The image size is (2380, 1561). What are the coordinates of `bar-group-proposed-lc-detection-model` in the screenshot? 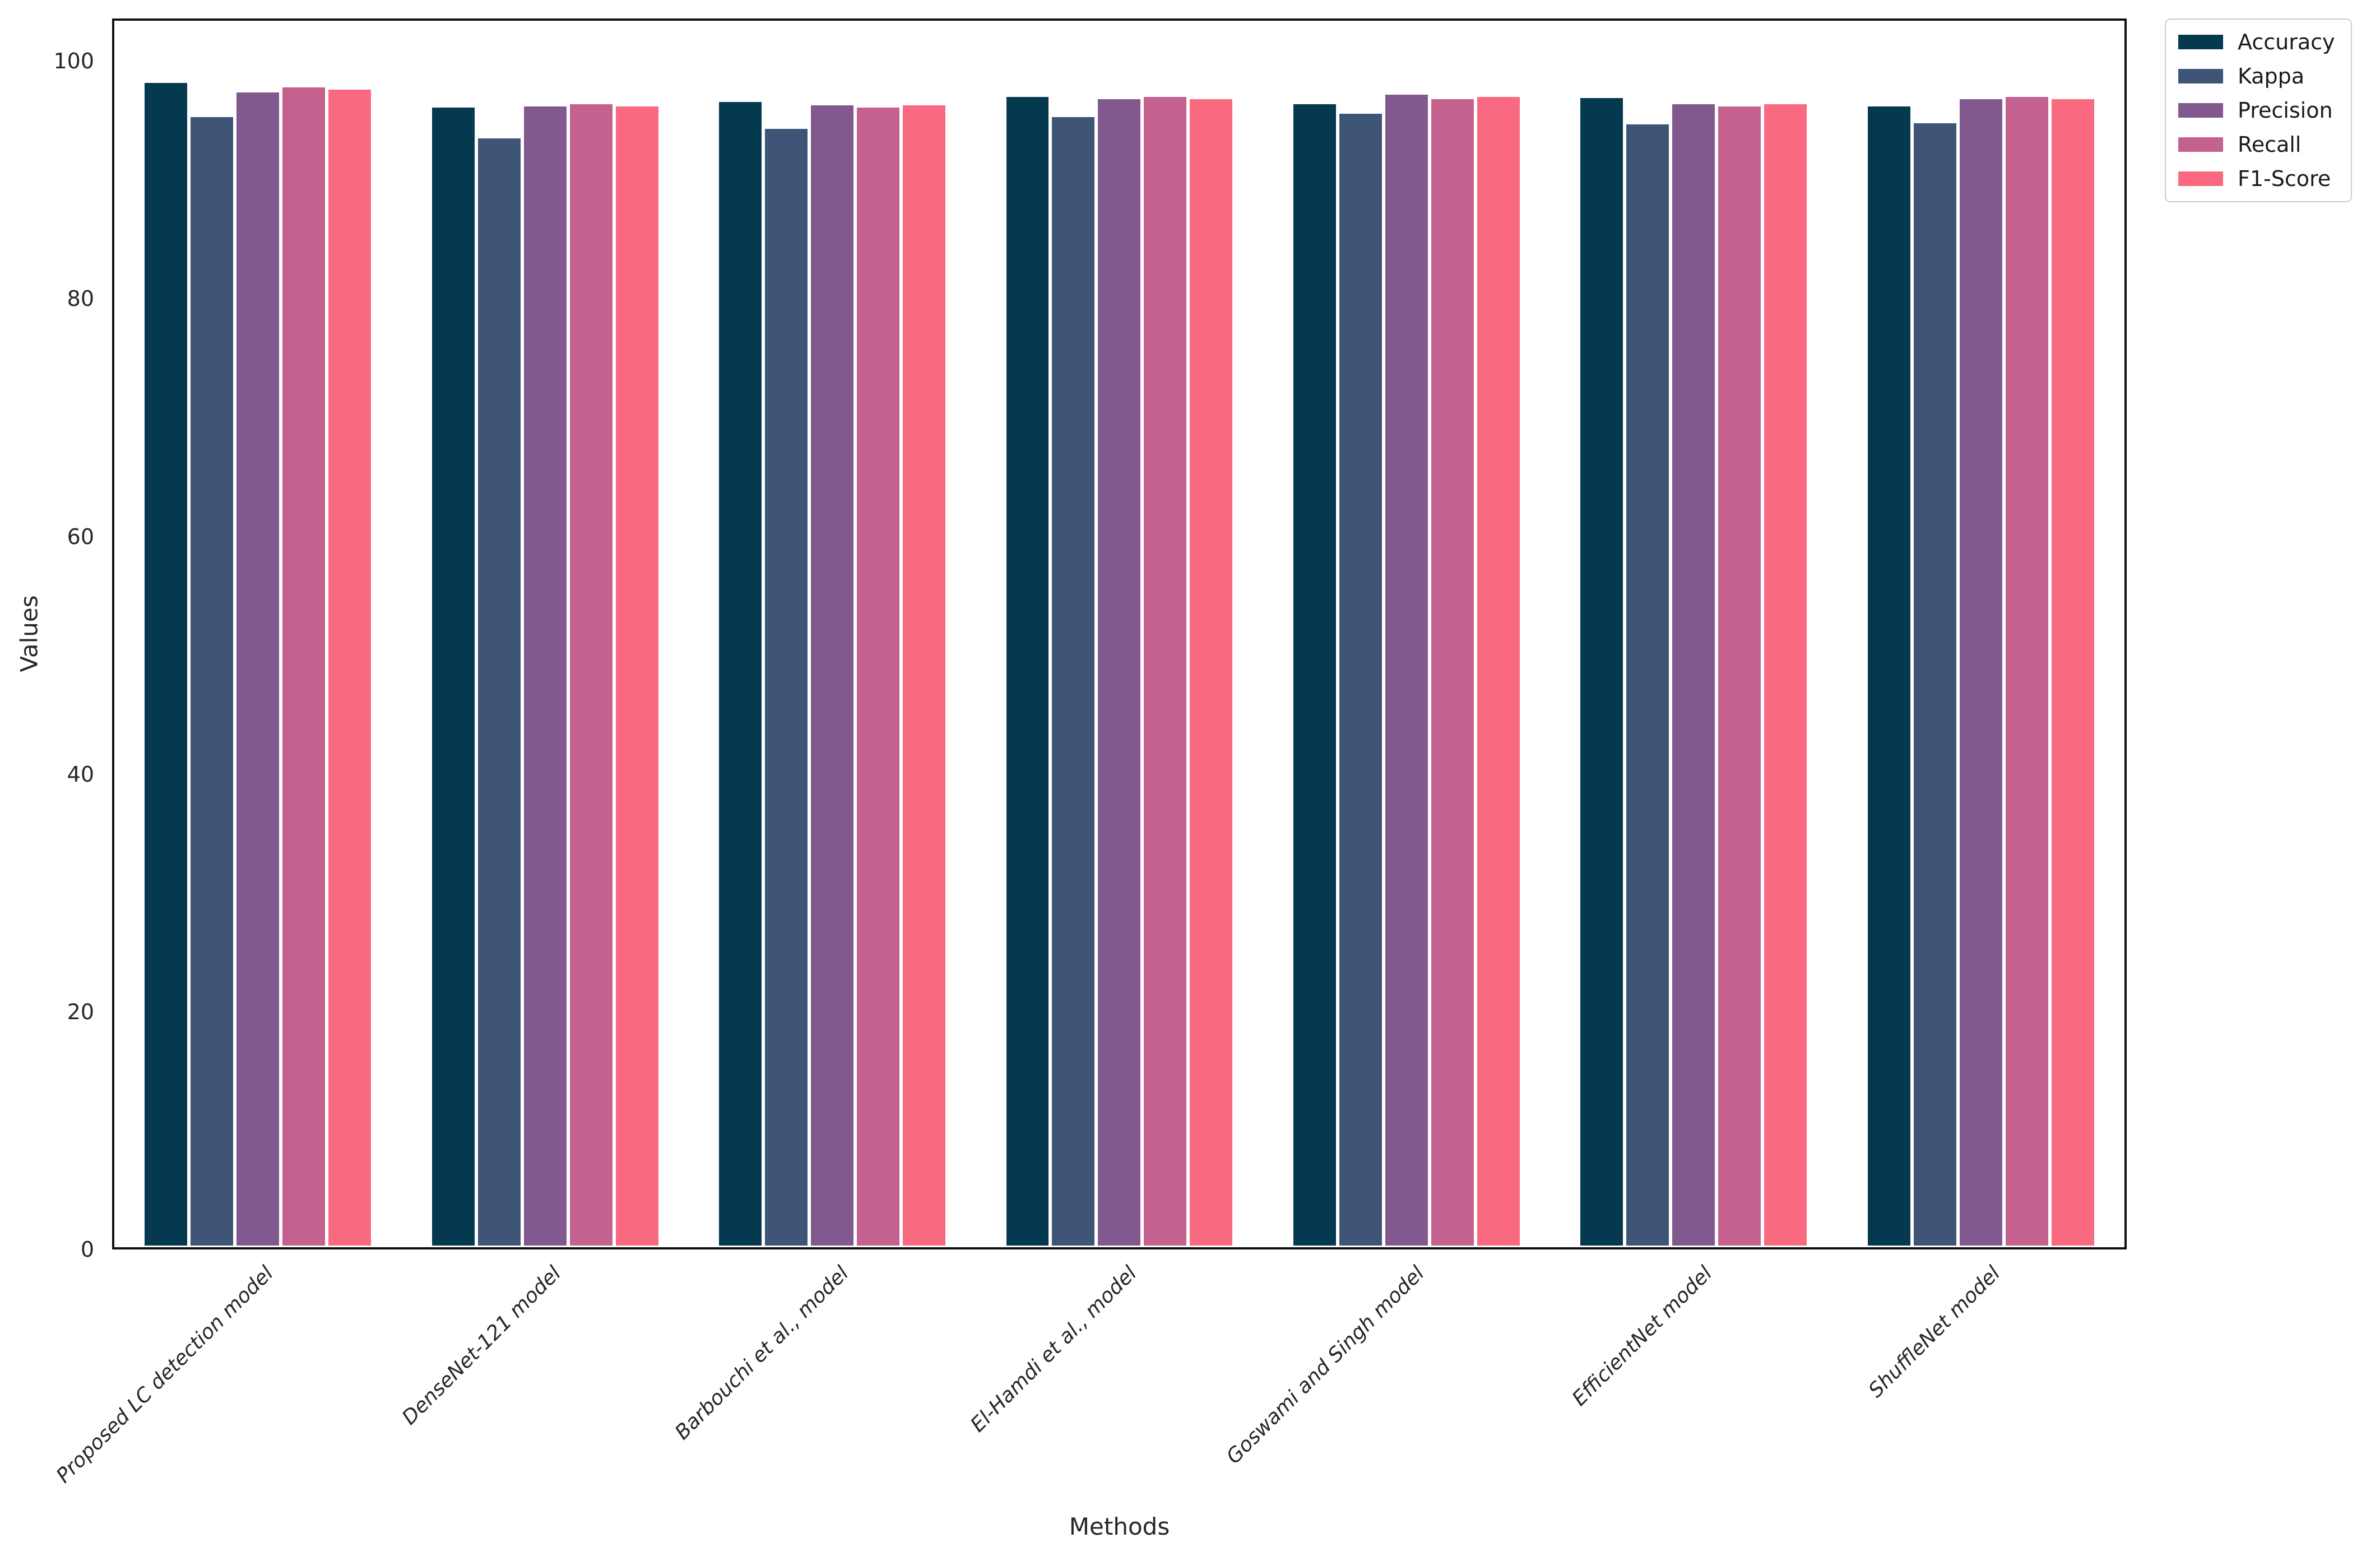 It's located at (257, 634).